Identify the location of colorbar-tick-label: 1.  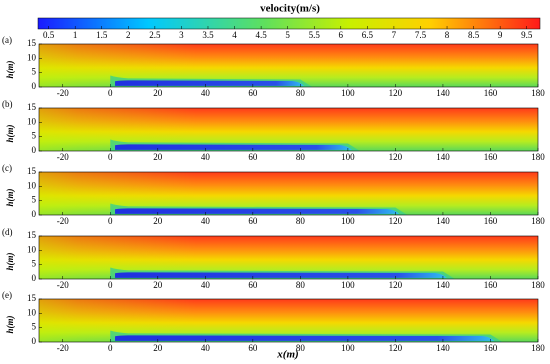
(75, 35).